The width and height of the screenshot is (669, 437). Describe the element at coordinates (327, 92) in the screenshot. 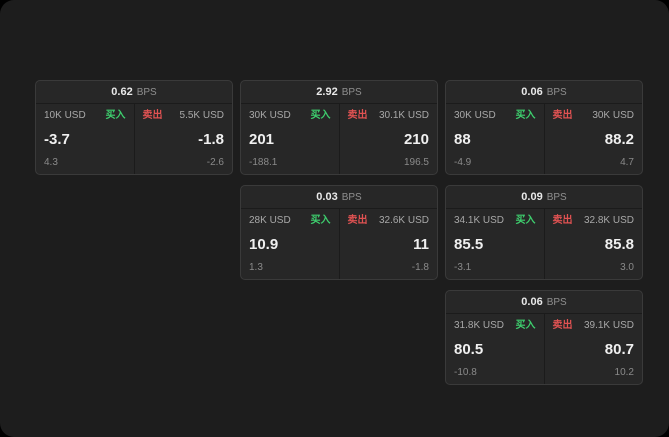

I see `bps-value: 2.92` at that location.